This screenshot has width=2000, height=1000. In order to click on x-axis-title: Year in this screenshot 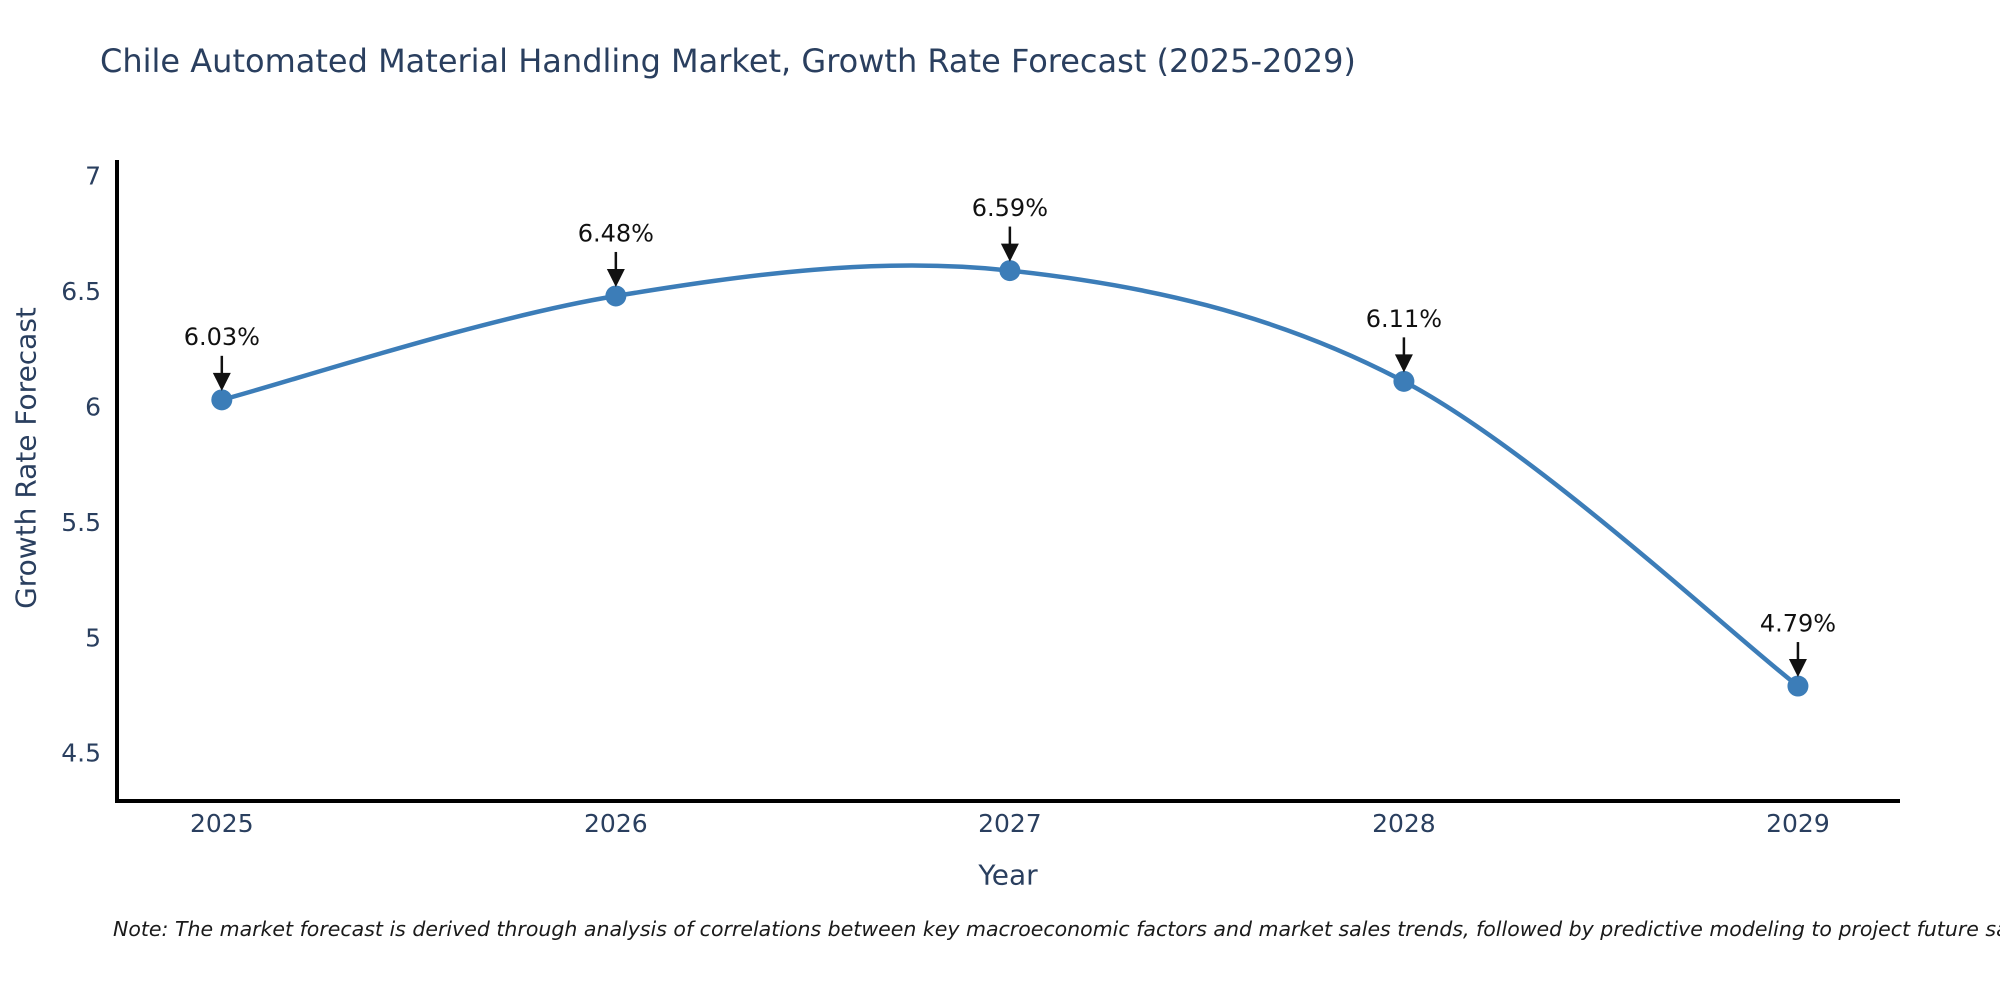, I will do `click(1008, 875)`.